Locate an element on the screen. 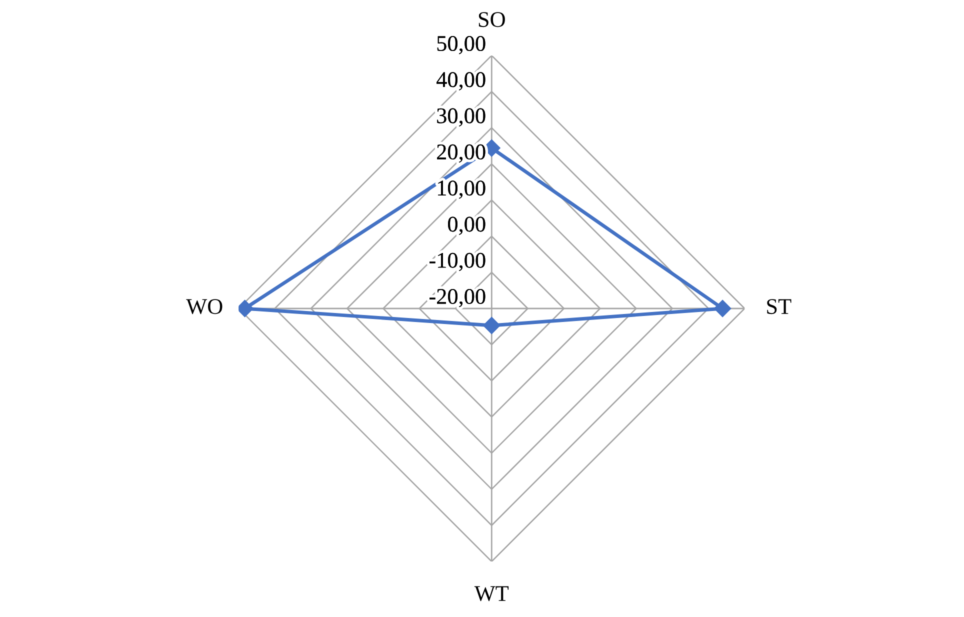  y-tick-label: 50,00 is located at coordinates (461, 45).